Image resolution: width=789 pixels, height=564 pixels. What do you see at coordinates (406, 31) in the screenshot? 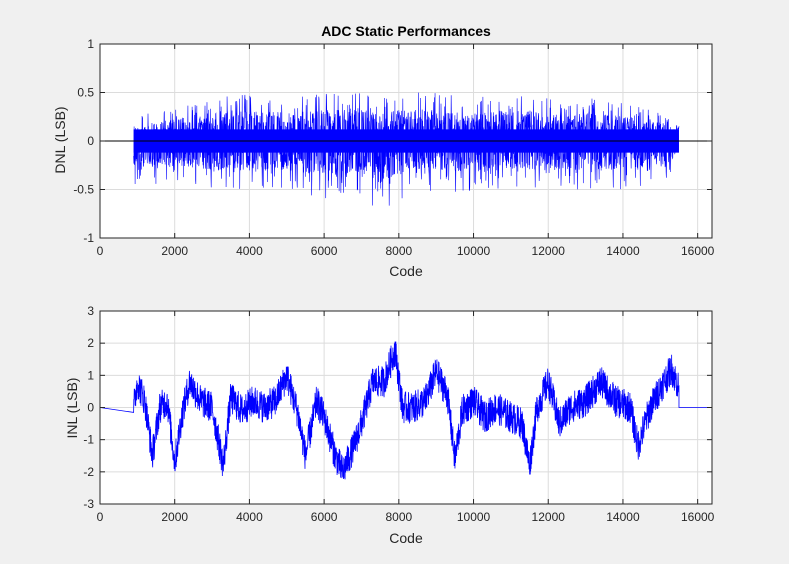
I see `chart-title: ADC Static Performances` at bounding box center [406, 31].